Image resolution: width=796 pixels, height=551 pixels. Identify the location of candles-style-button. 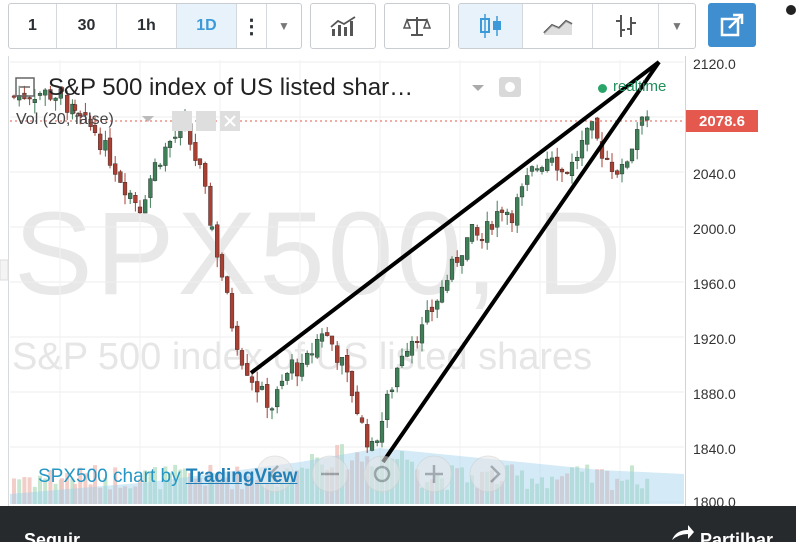
(491, 26).